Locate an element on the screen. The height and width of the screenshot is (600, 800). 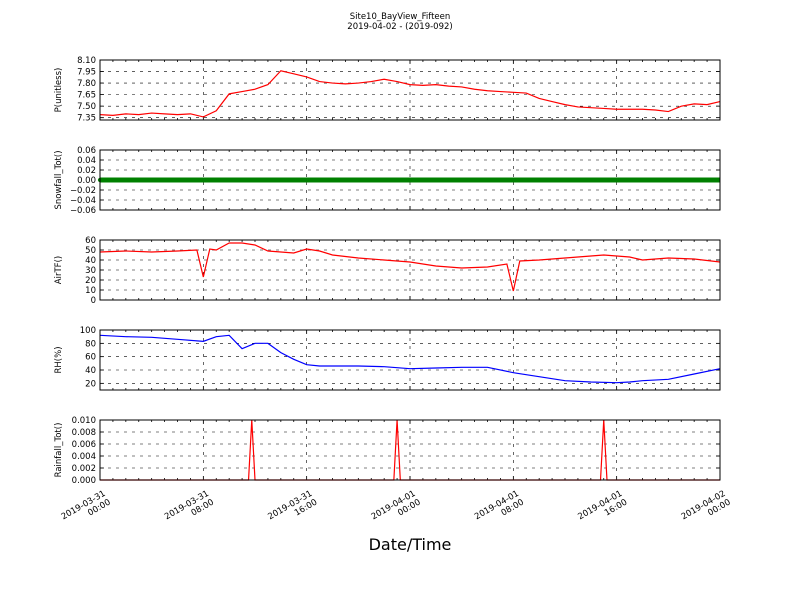
y-axis-label: P(unitless) is located at coordinates (59, 90).